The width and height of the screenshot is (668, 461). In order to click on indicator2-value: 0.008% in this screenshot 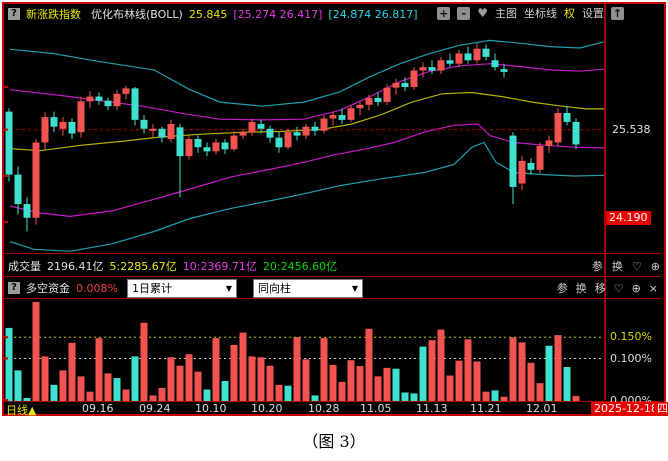, I will do `click(97, 288)`.